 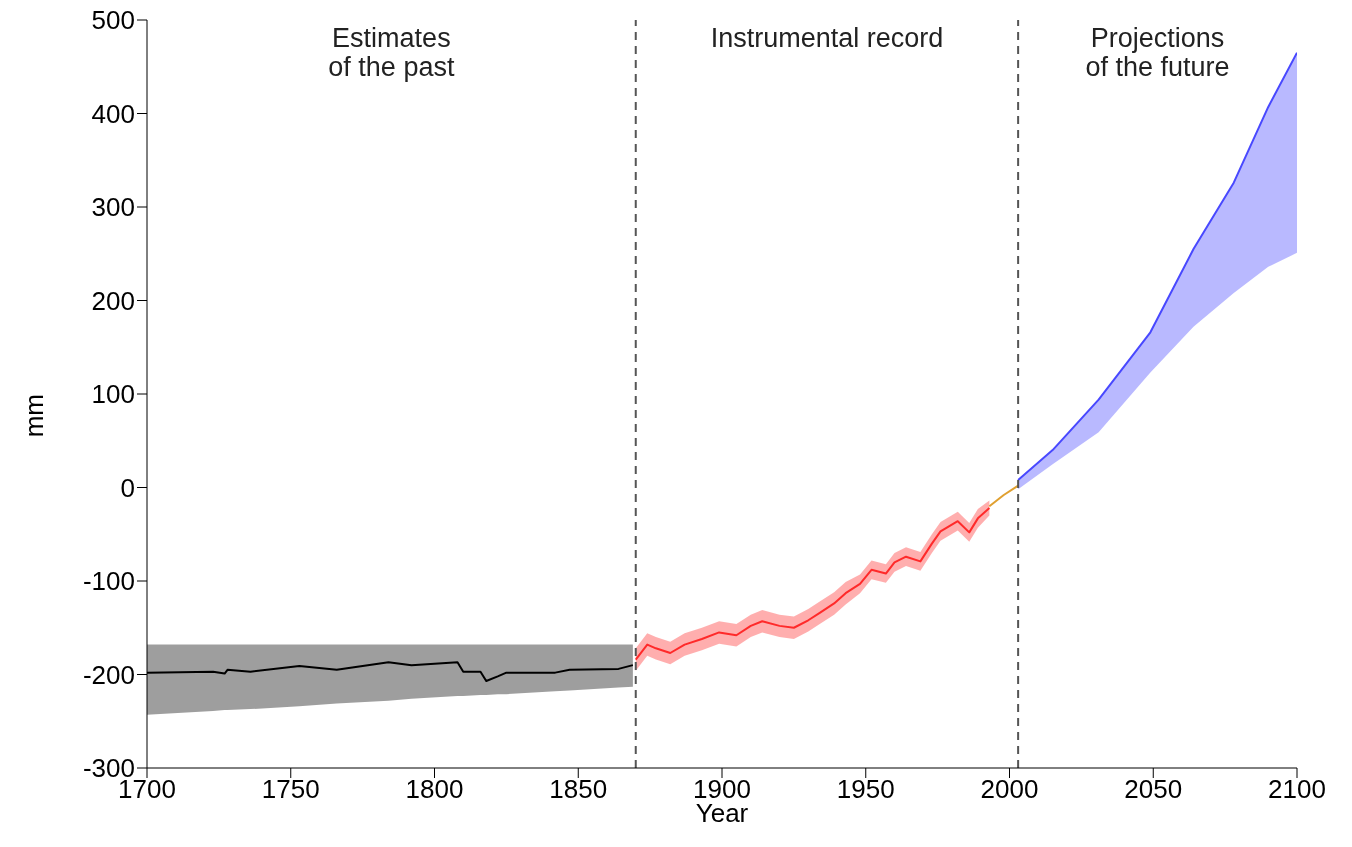 What do you see at coordinates (434, 789) in the screenshot?
I see `x-tick-label: 1800` at bounding box center [434, 789].